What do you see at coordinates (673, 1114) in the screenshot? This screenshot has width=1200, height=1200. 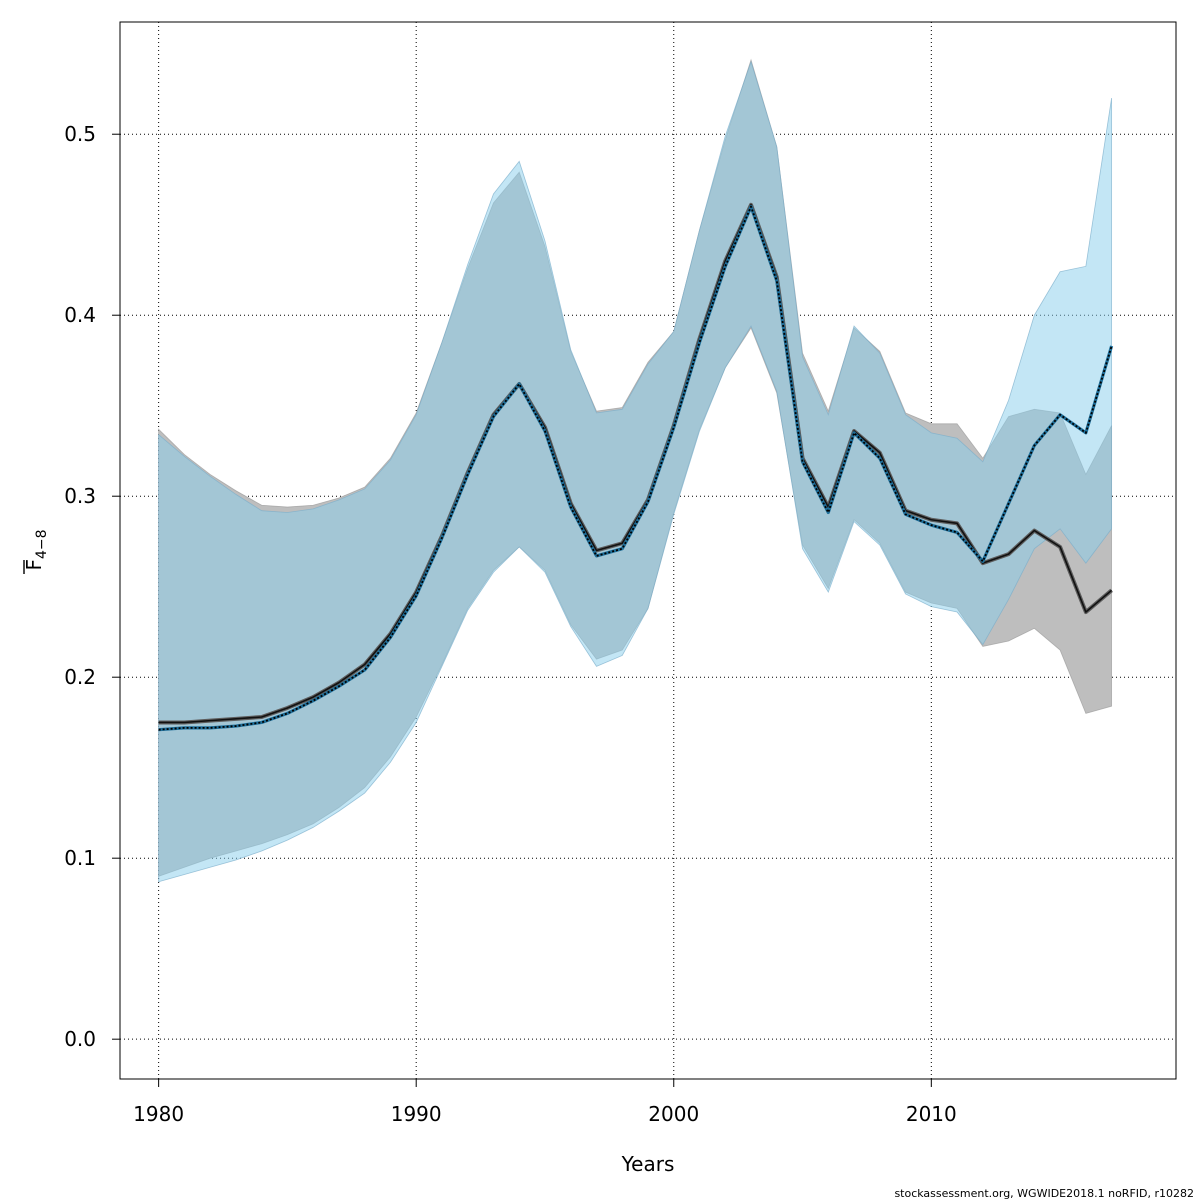 I see `x-tick-label: 2000` at bounding box center [673, 1114].